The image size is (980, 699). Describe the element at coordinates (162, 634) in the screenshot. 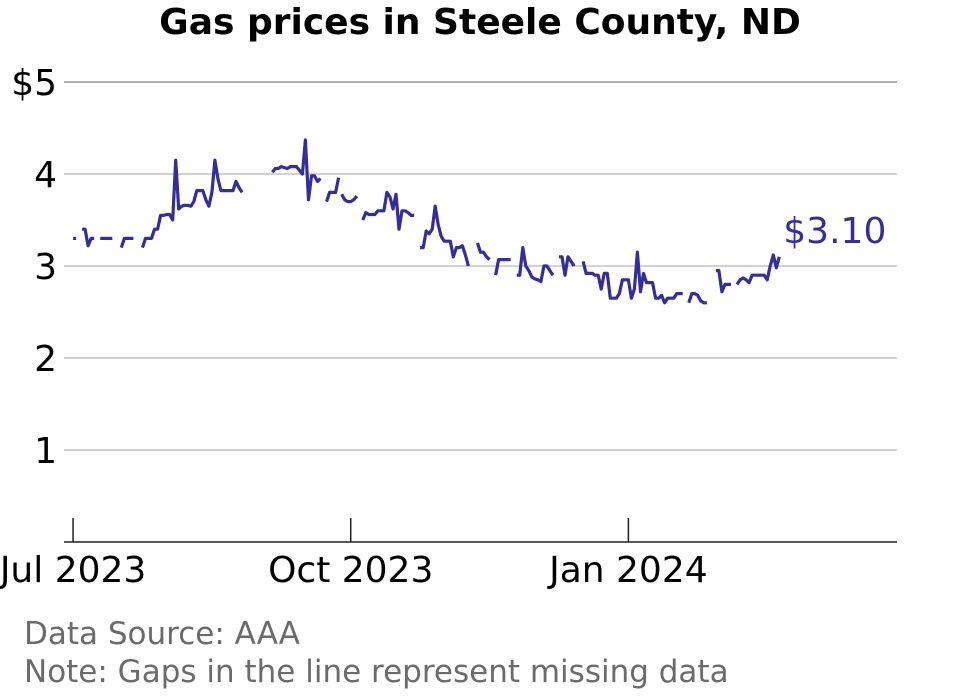

I see `data-source-note: Data Source: AAA` at that location.